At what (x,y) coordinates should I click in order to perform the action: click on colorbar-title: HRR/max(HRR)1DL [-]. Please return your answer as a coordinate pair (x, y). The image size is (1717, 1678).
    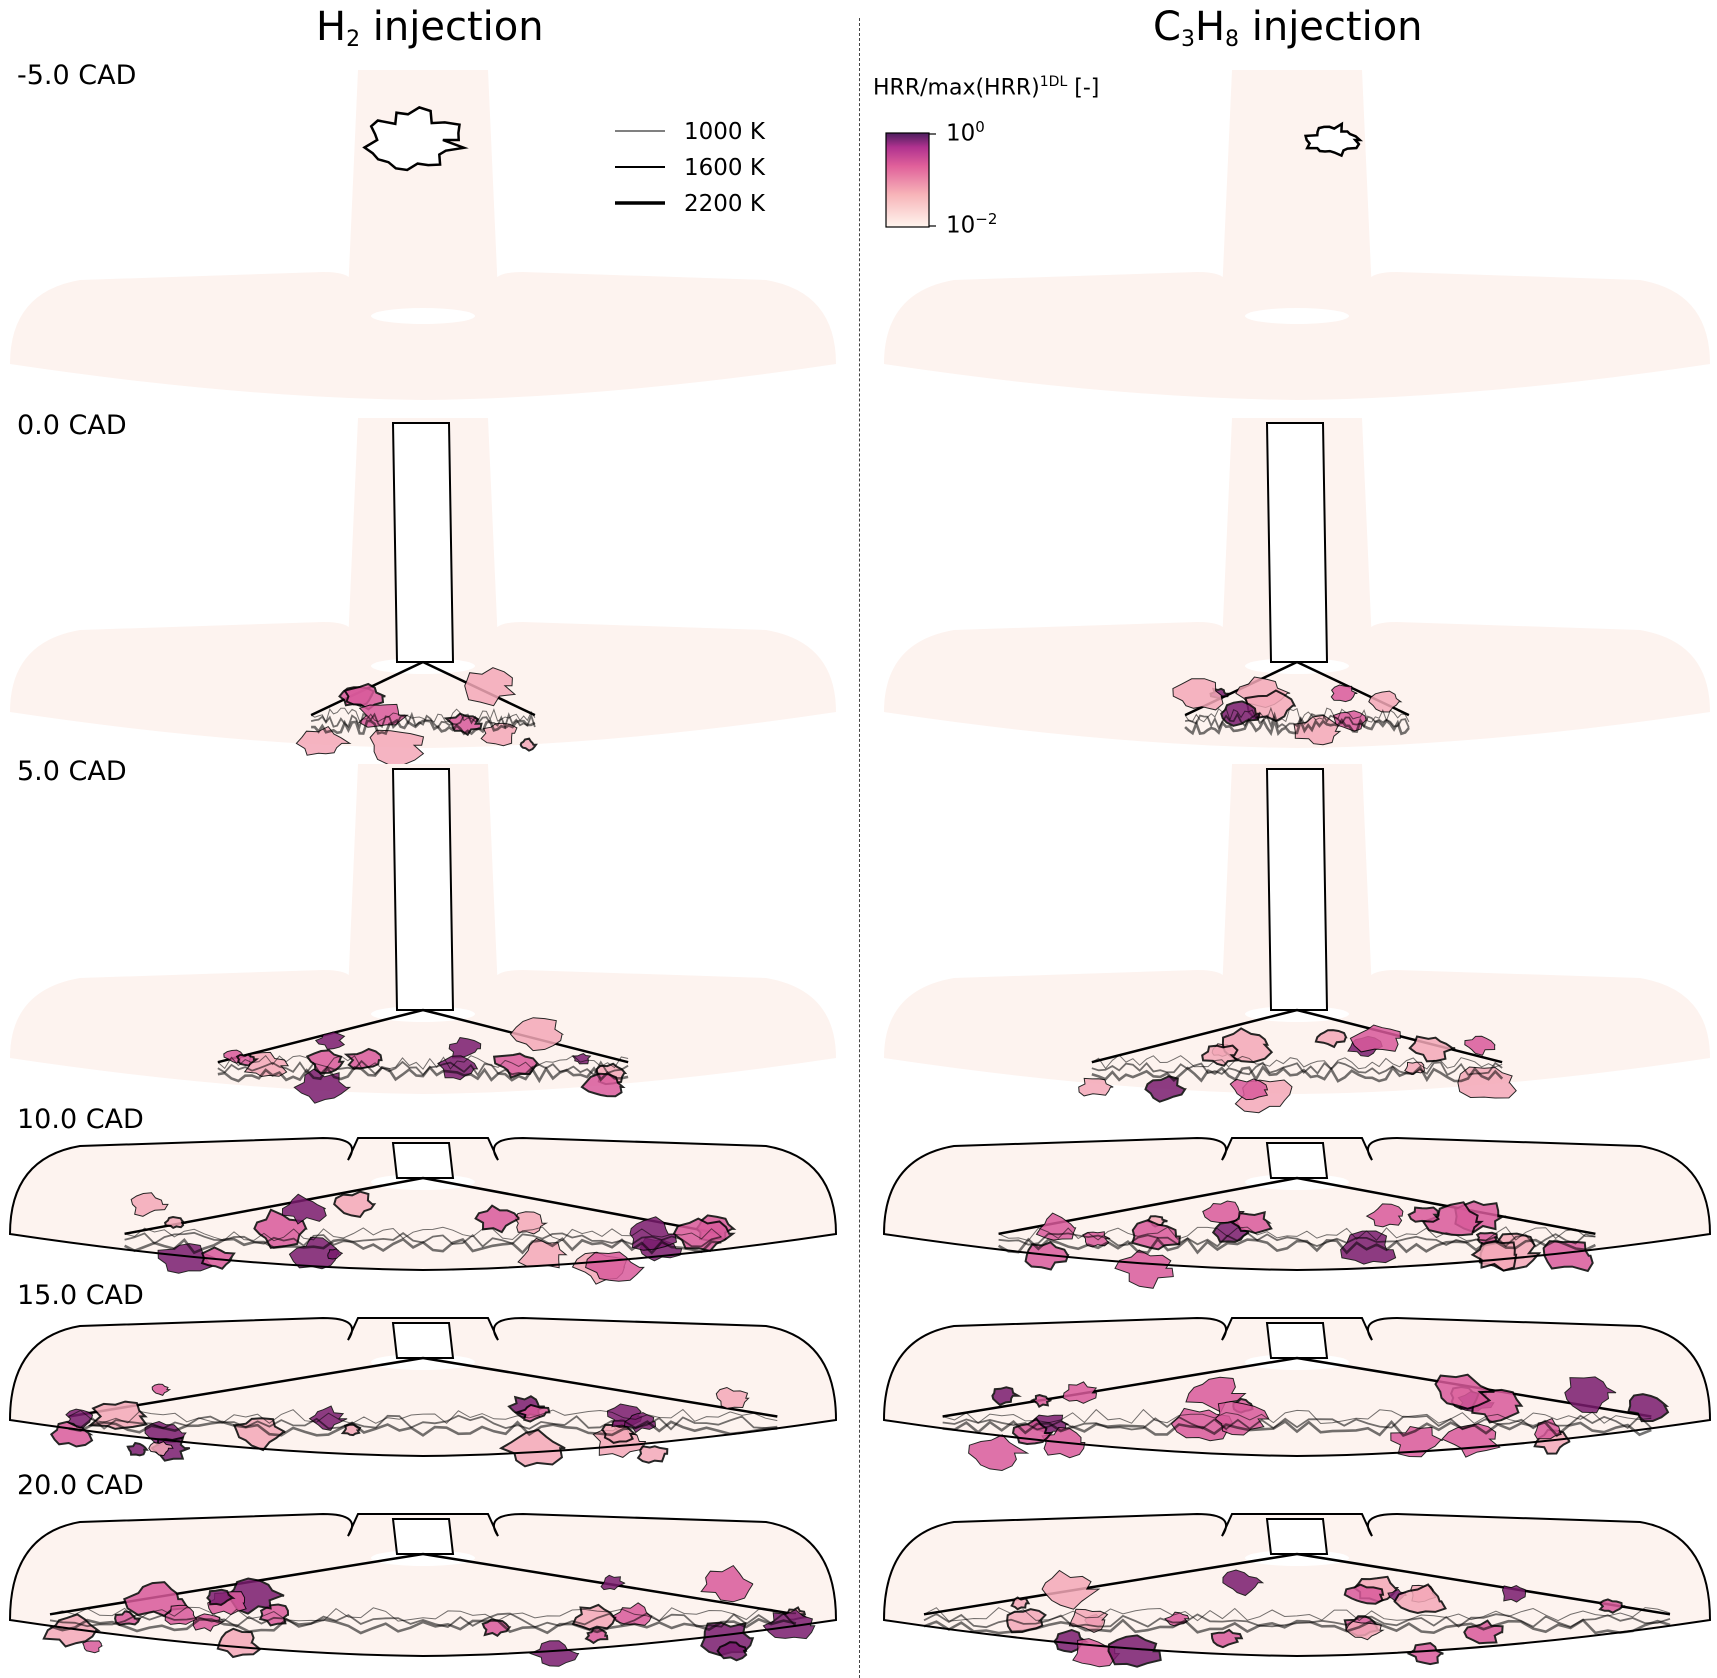
    Looking at the image, I should click on (986, 87).